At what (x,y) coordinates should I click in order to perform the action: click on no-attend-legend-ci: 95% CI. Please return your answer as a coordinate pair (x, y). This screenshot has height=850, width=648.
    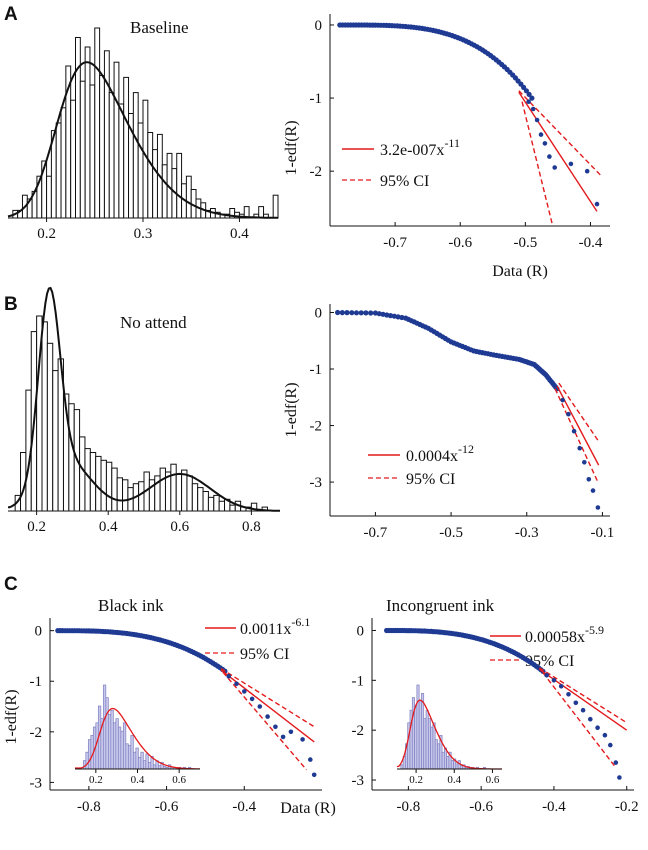
    Looking at the image, I should click on (430, 479).